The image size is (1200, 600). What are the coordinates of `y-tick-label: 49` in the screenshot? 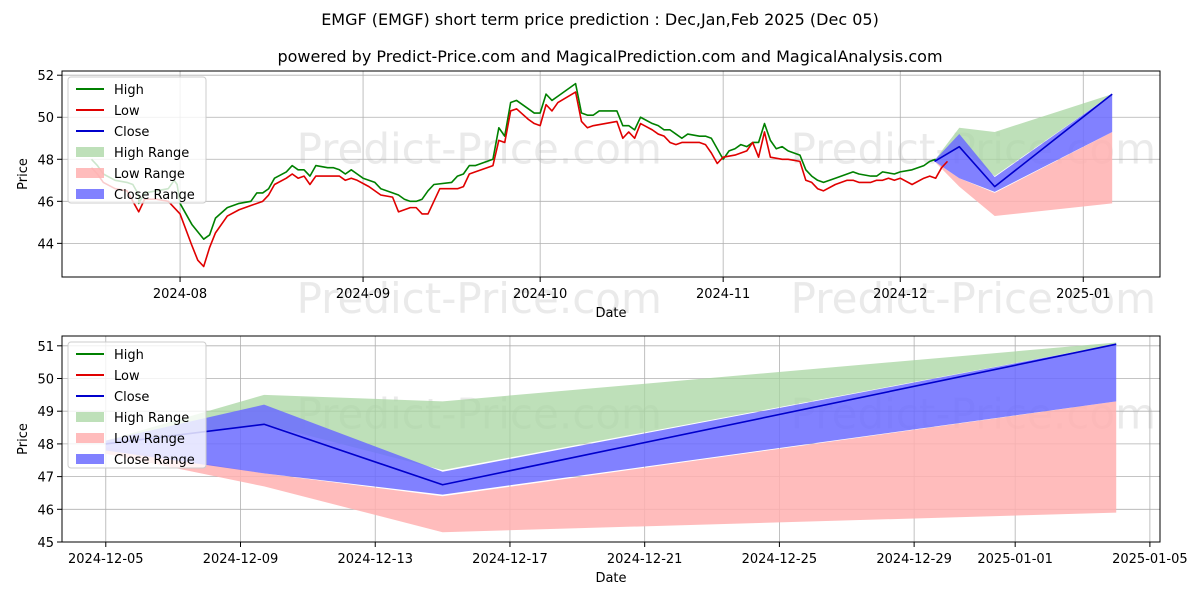 It's located at (45, 412).